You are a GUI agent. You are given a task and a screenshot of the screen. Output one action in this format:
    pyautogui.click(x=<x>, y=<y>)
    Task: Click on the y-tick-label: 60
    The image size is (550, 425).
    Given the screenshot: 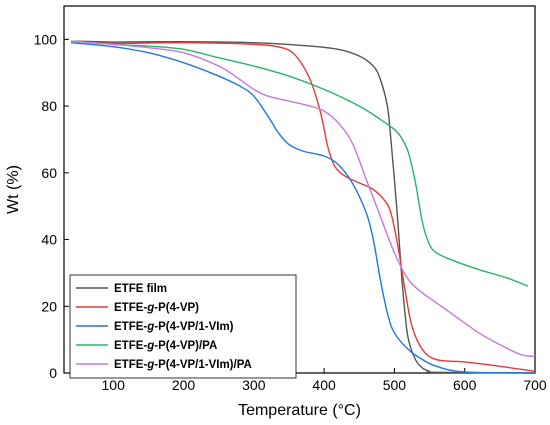 What is the action you would take?
    pyautogui.click(x=49, y=173)
    